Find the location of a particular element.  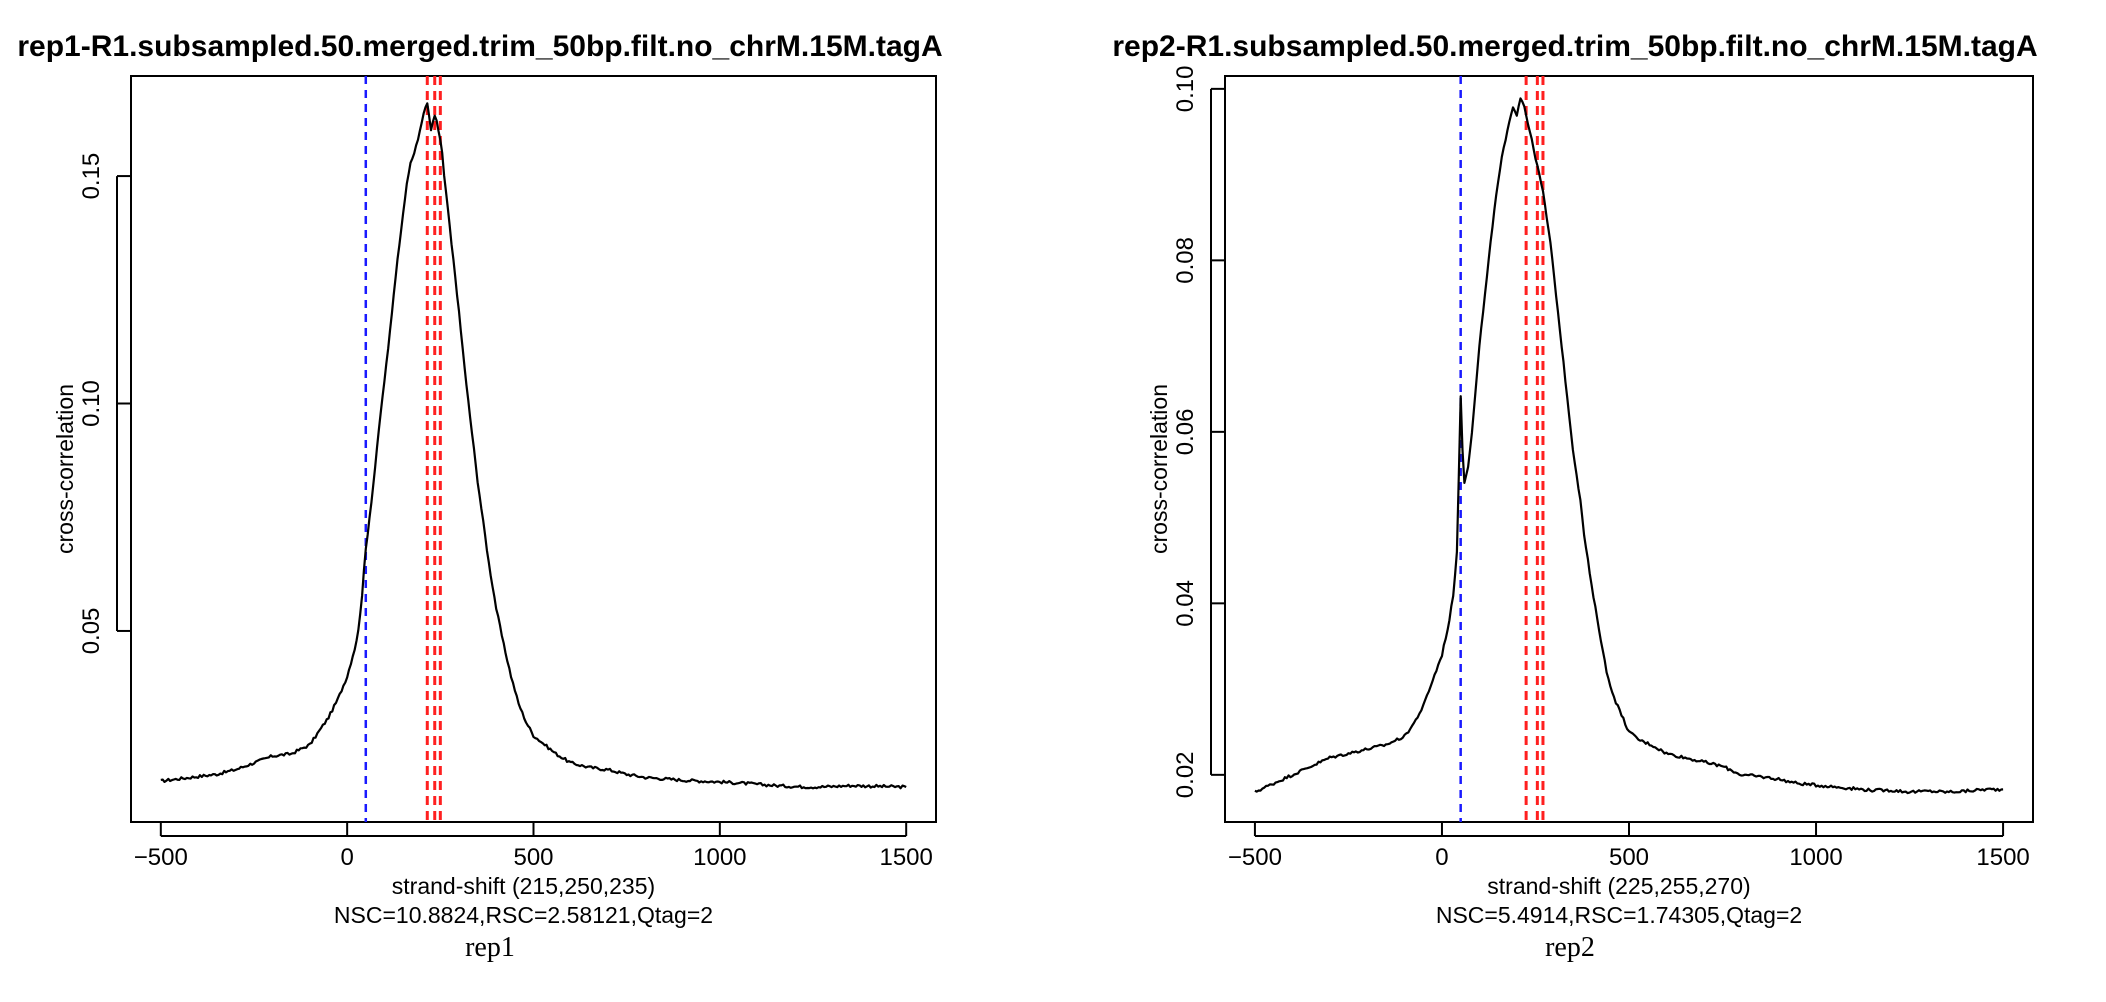

caption-rep1: rep1 is located at coordinates (490, 947).